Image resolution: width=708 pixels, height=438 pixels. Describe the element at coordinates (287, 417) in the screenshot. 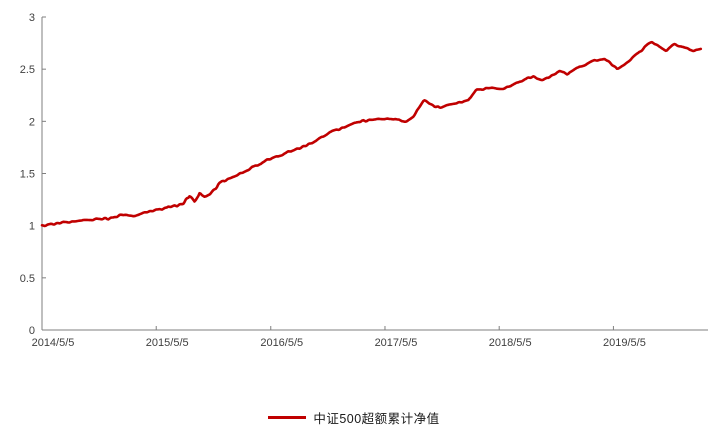

I see `legend-line-swatch` at that location.